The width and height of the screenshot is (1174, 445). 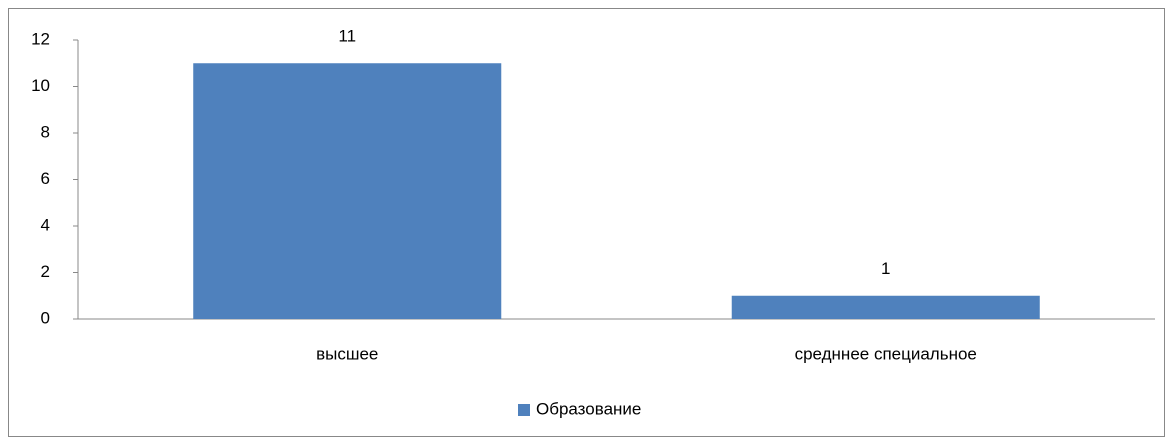 I want to click on y-tick-label: 10, so click(x=40, y=85).